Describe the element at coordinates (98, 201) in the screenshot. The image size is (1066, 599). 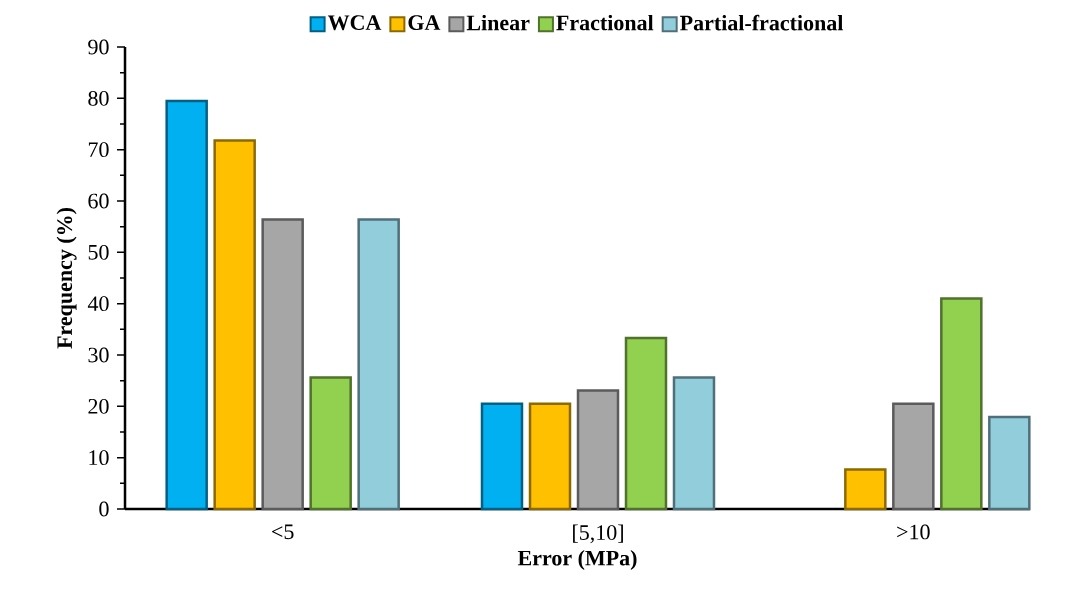
I see `y-tick-label: 60` at that location.